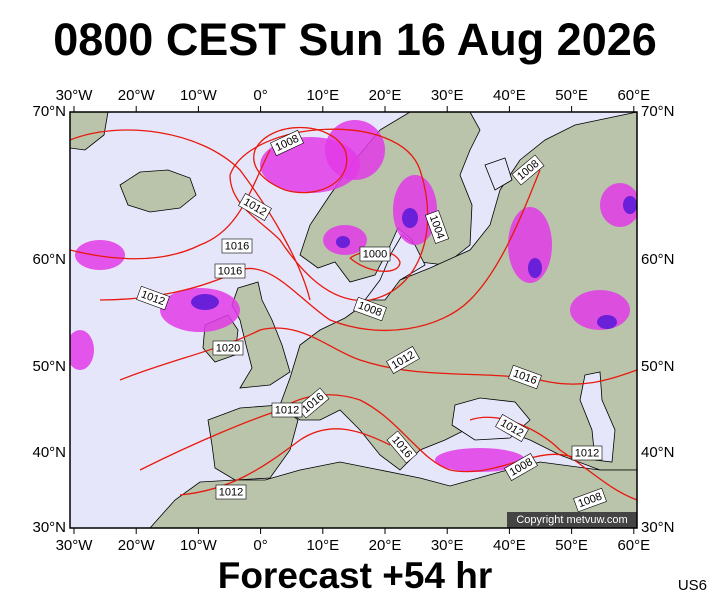  I want to click on isobar-label: 1008, so click(528, 170).